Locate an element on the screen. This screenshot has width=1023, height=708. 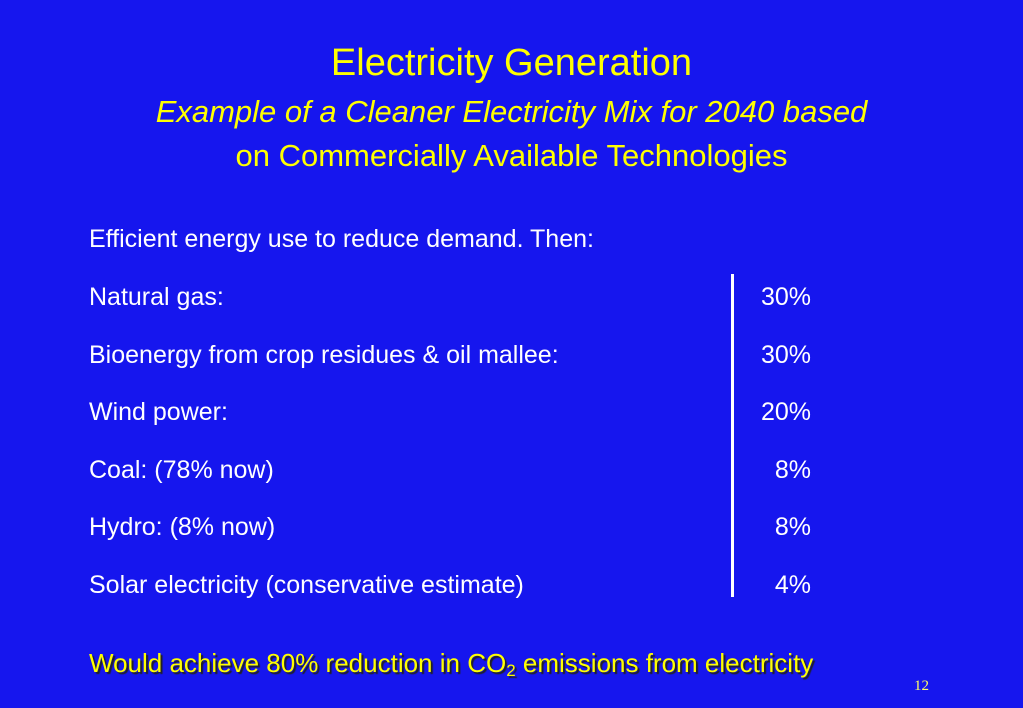
column-divider is located at coordinates (732, 435).